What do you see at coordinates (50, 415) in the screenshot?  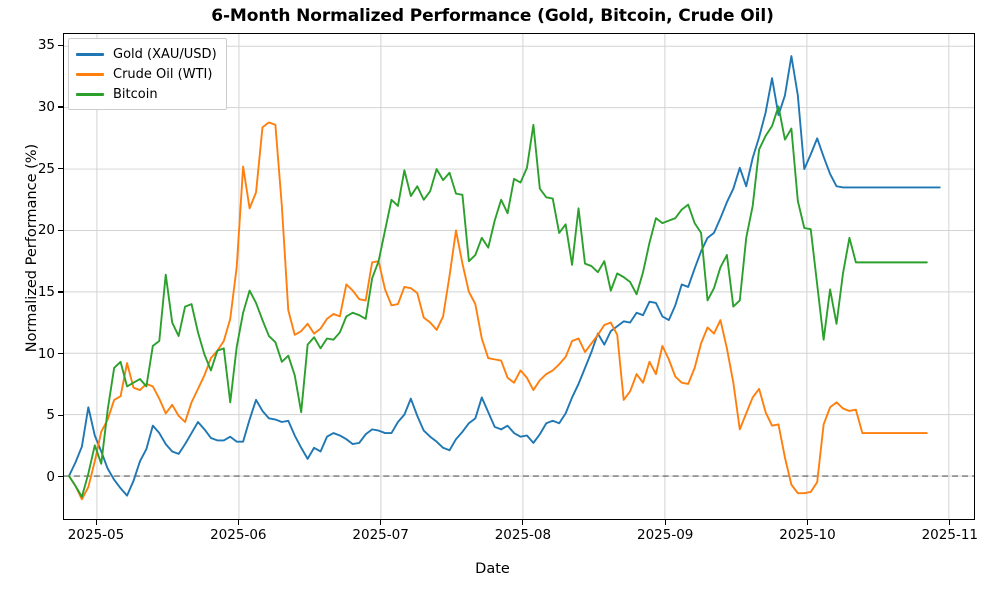 I see `y-tick-label: 5` at bounding box center [50, 415].